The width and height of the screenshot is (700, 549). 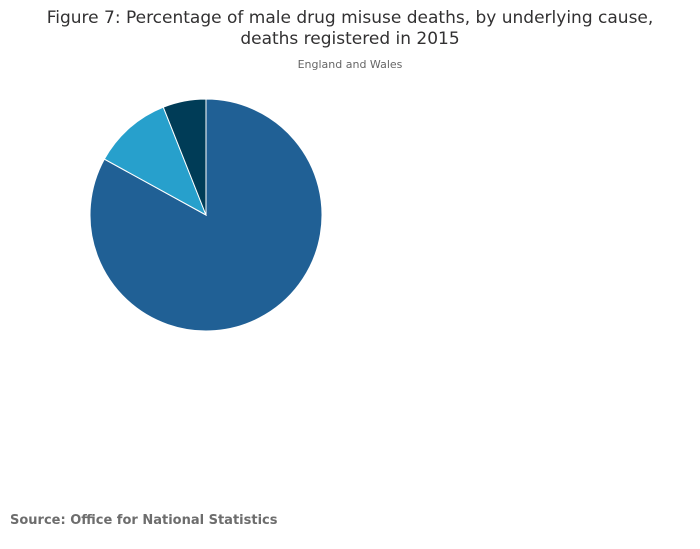 I want to click on chart-subtitle: England and Wales, so click(x=350, y=64).